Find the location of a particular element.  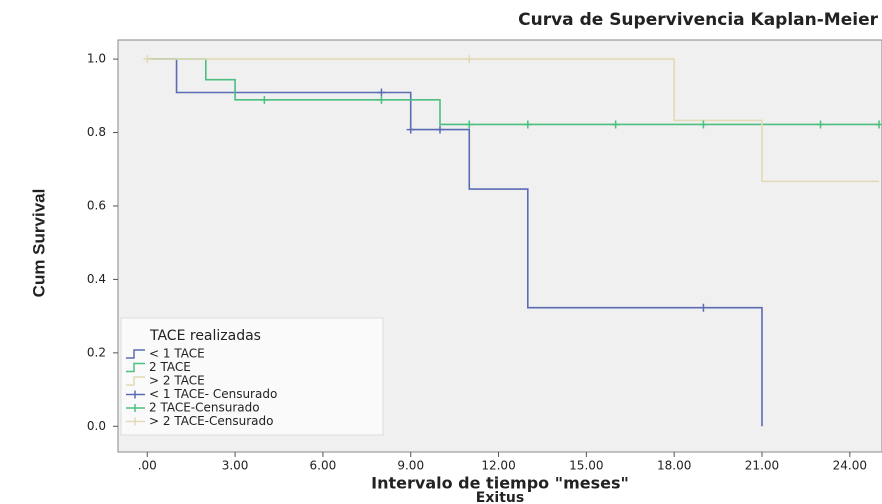

legend-label: > 2 TACE is located at coordinates (177, 381).